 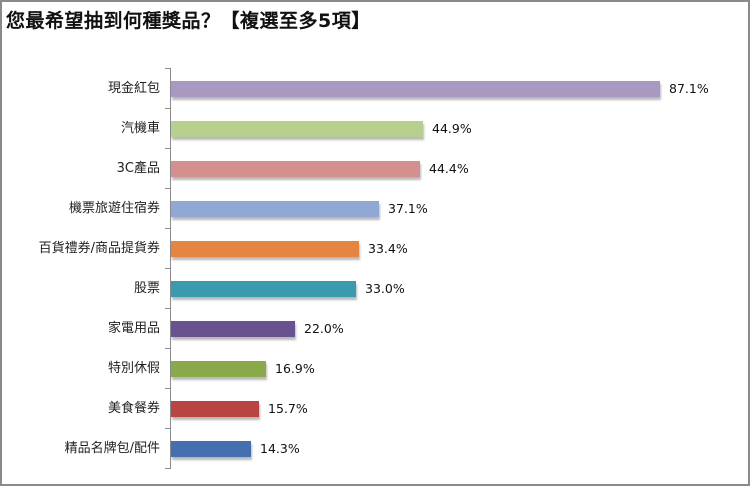 What do you see at coordinates (280, 448) in the screenshot?
I see `value-label: 14.3%` at bounding box center [280, 448].